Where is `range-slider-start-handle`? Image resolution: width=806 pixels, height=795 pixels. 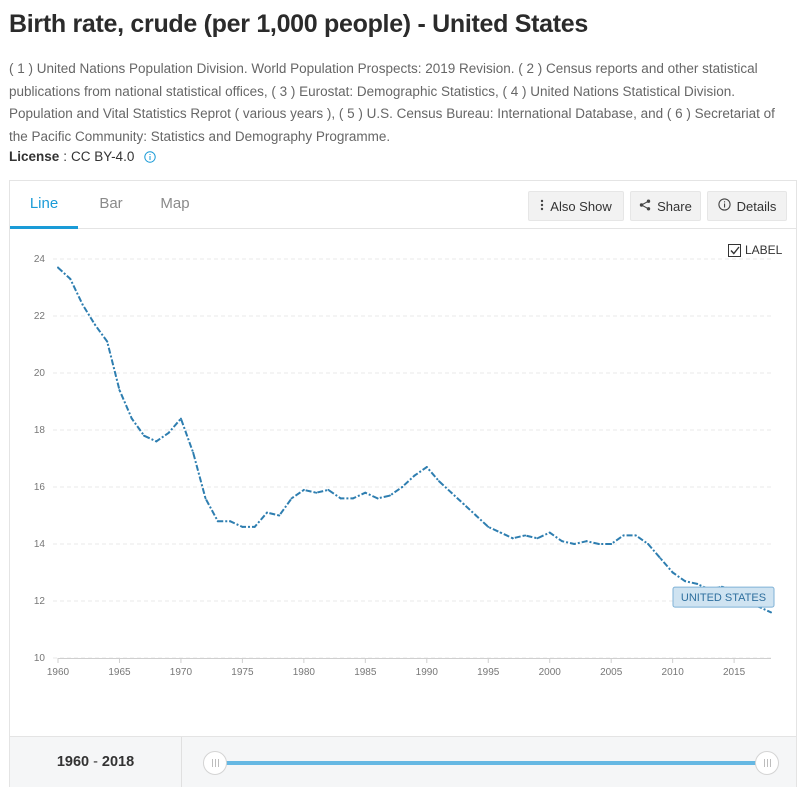 range-slider-start-handle is located at coordinates (215, 763).